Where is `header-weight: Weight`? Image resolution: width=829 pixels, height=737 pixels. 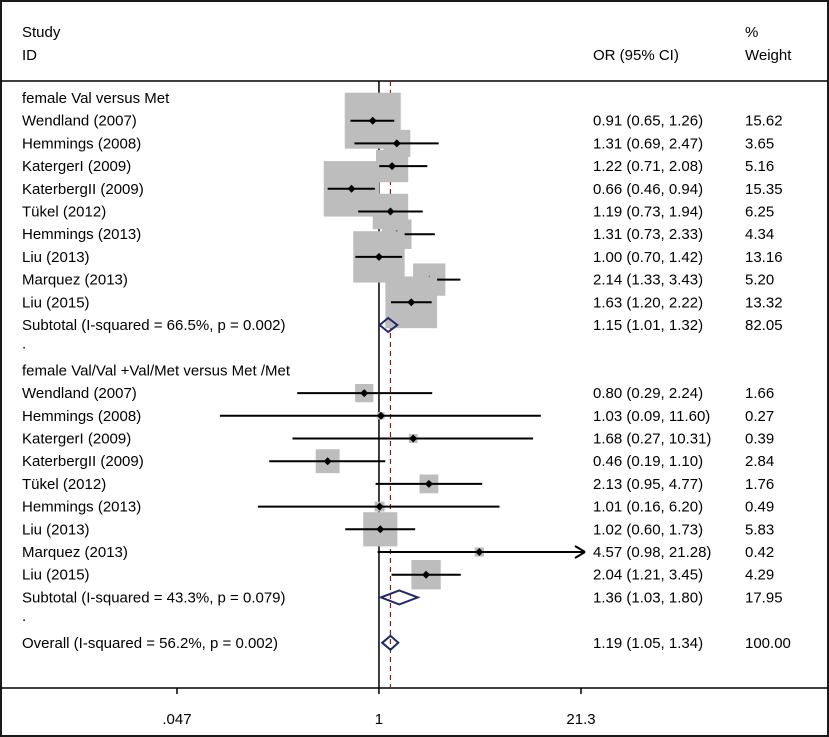 header-weight: Weight is located at coordinates (768, 55).